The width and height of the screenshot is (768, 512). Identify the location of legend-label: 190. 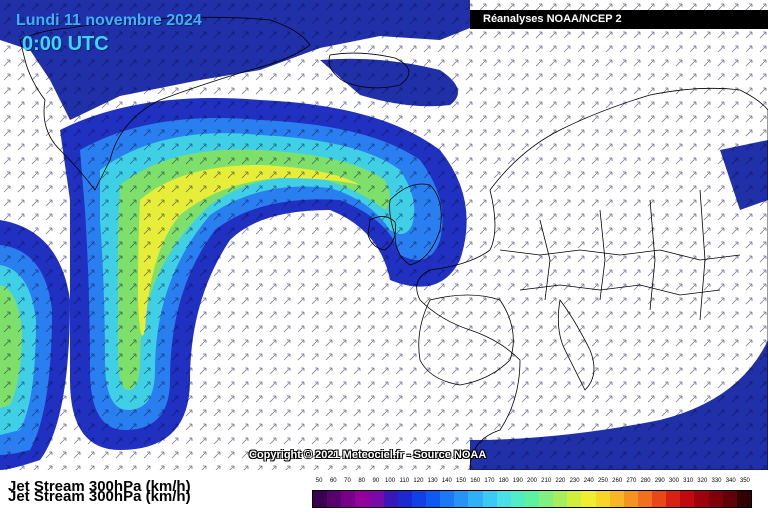
(517, 481).